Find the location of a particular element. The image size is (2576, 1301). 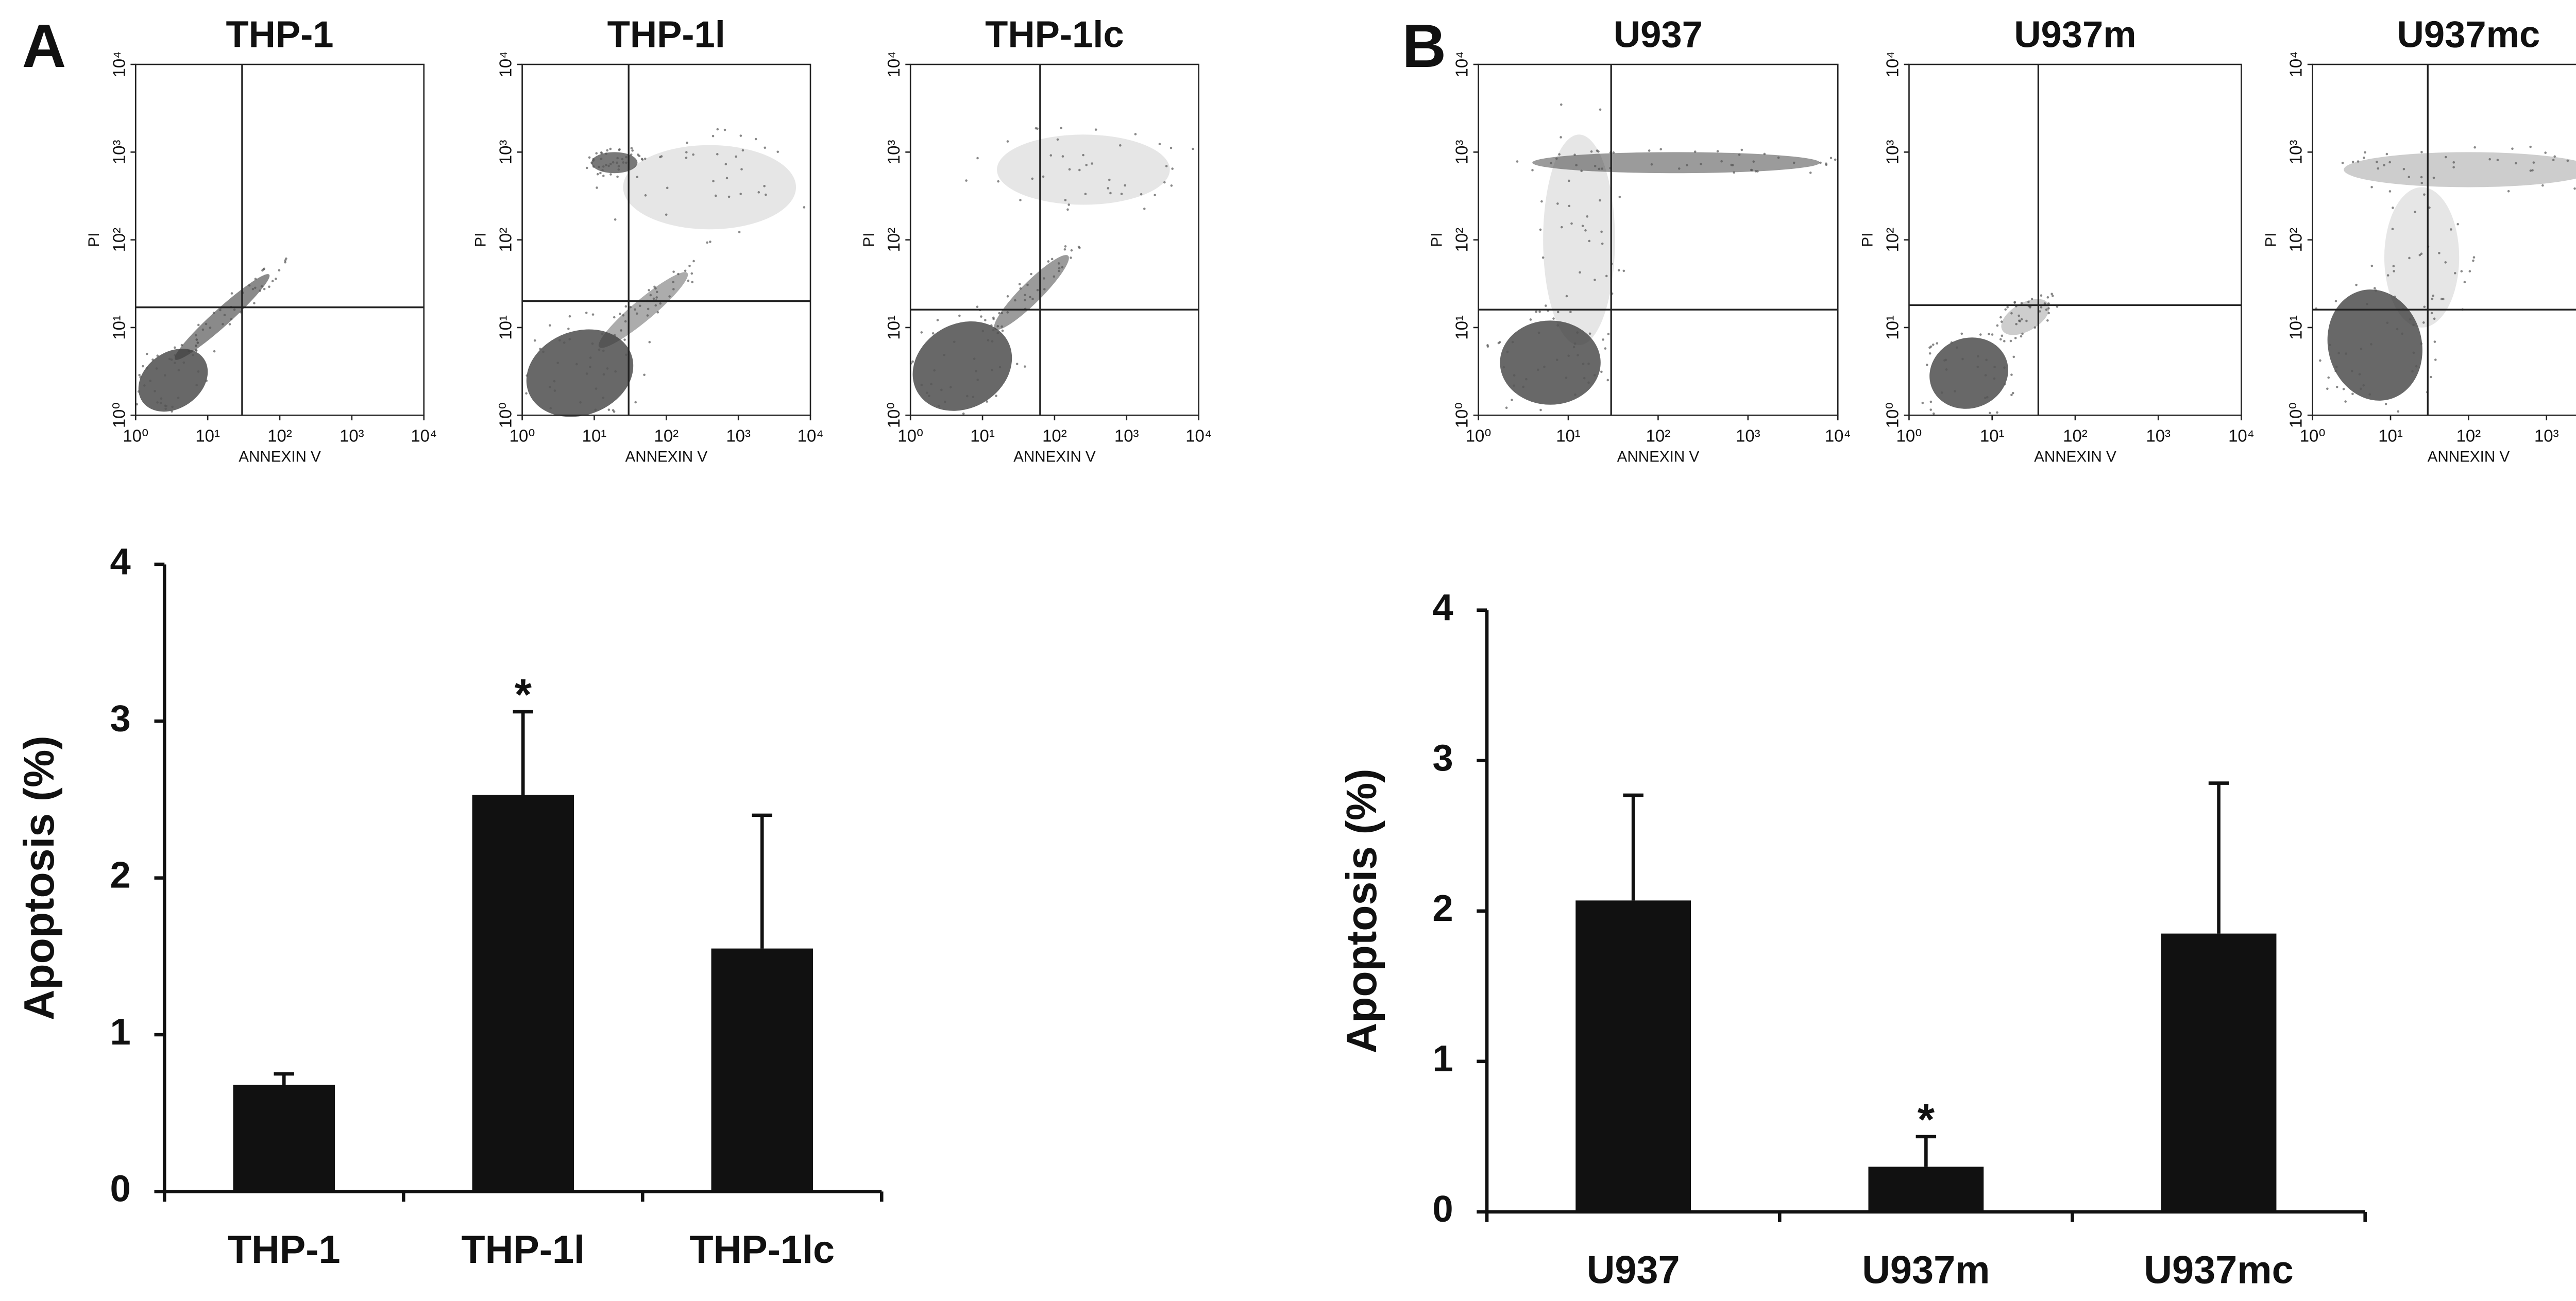

y-tick-label: 0 is located at coordinates (1442, 1209).